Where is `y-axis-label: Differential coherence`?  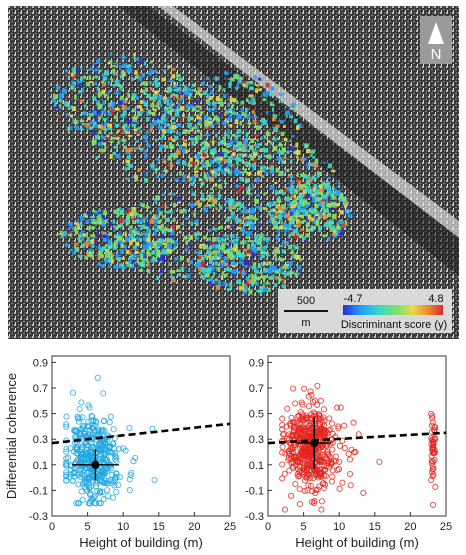 y-axis-label: Differential coherence is located at coordinates (11, 436).